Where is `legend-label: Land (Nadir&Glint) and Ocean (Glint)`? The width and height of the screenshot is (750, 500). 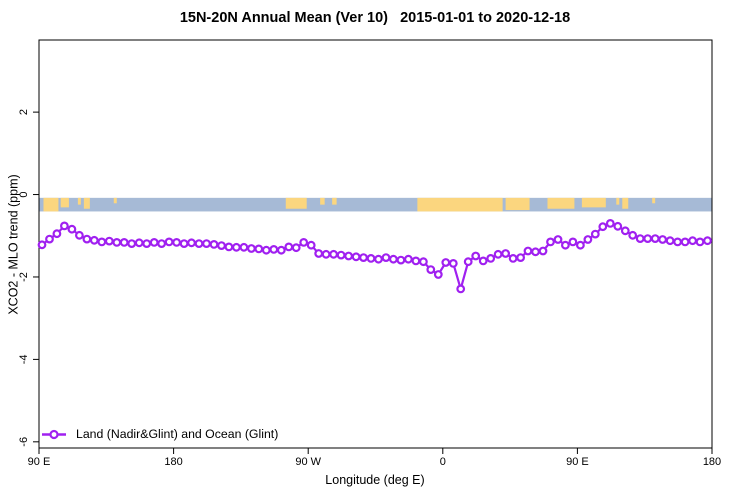 legend-label: Land (Nadir&Glint) and Ocean (Glint) is located at coordinates (177, 434).